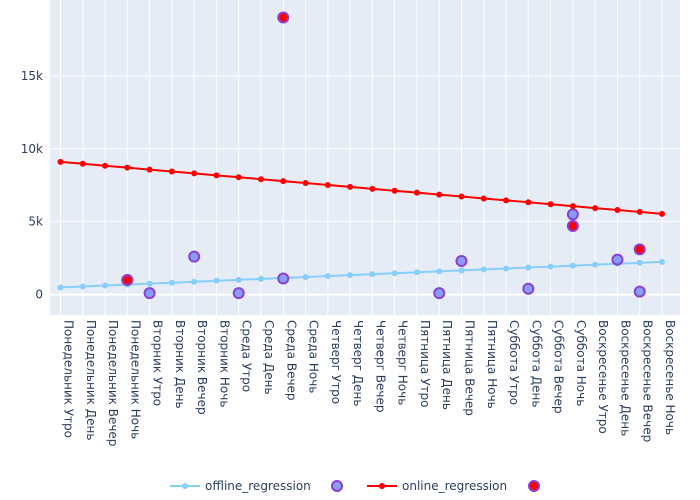  Describe the element at coordinates (514, 362) in the screenshot. I see `x-tick-label: Суббота Утро` at that location.